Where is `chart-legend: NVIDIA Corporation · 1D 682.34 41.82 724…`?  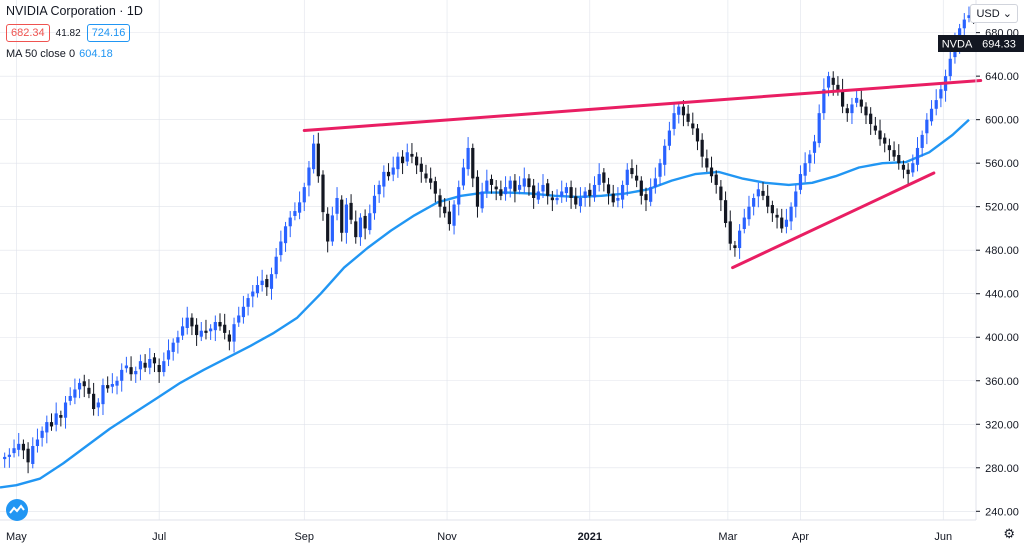 chart-legend: NVIDIA Corporation · 1D 682.34 41.82 724… is located at coordinates (74, 32).